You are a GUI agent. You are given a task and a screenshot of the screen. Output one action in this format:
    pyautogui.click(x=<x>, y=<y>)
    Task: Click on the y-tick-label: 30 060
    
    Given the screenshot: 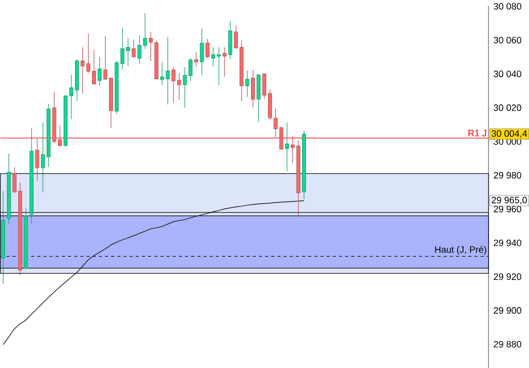 What is the action you would take?
    pyautogui.click(x=508, y=40)
    